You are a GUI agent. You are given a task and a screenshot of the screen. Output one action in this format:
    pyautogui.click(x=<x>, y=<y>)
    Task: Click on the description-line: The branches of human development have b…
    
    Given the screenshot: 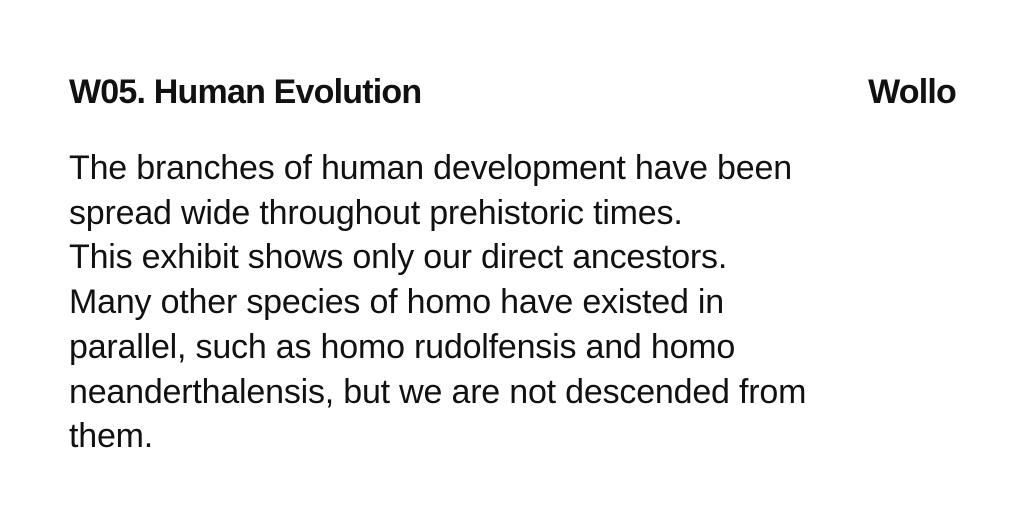 What is the action you would take?
    pyautogui.click(x=430, y=168)
    